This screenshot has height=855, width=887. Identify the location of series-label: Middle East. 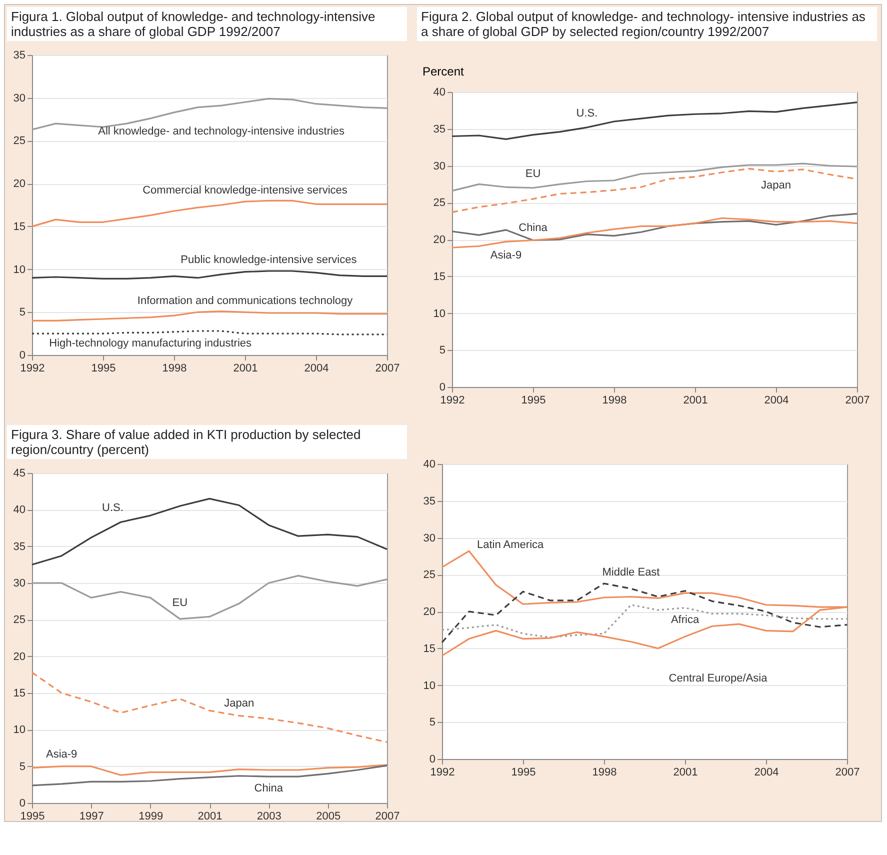
(631, 572).